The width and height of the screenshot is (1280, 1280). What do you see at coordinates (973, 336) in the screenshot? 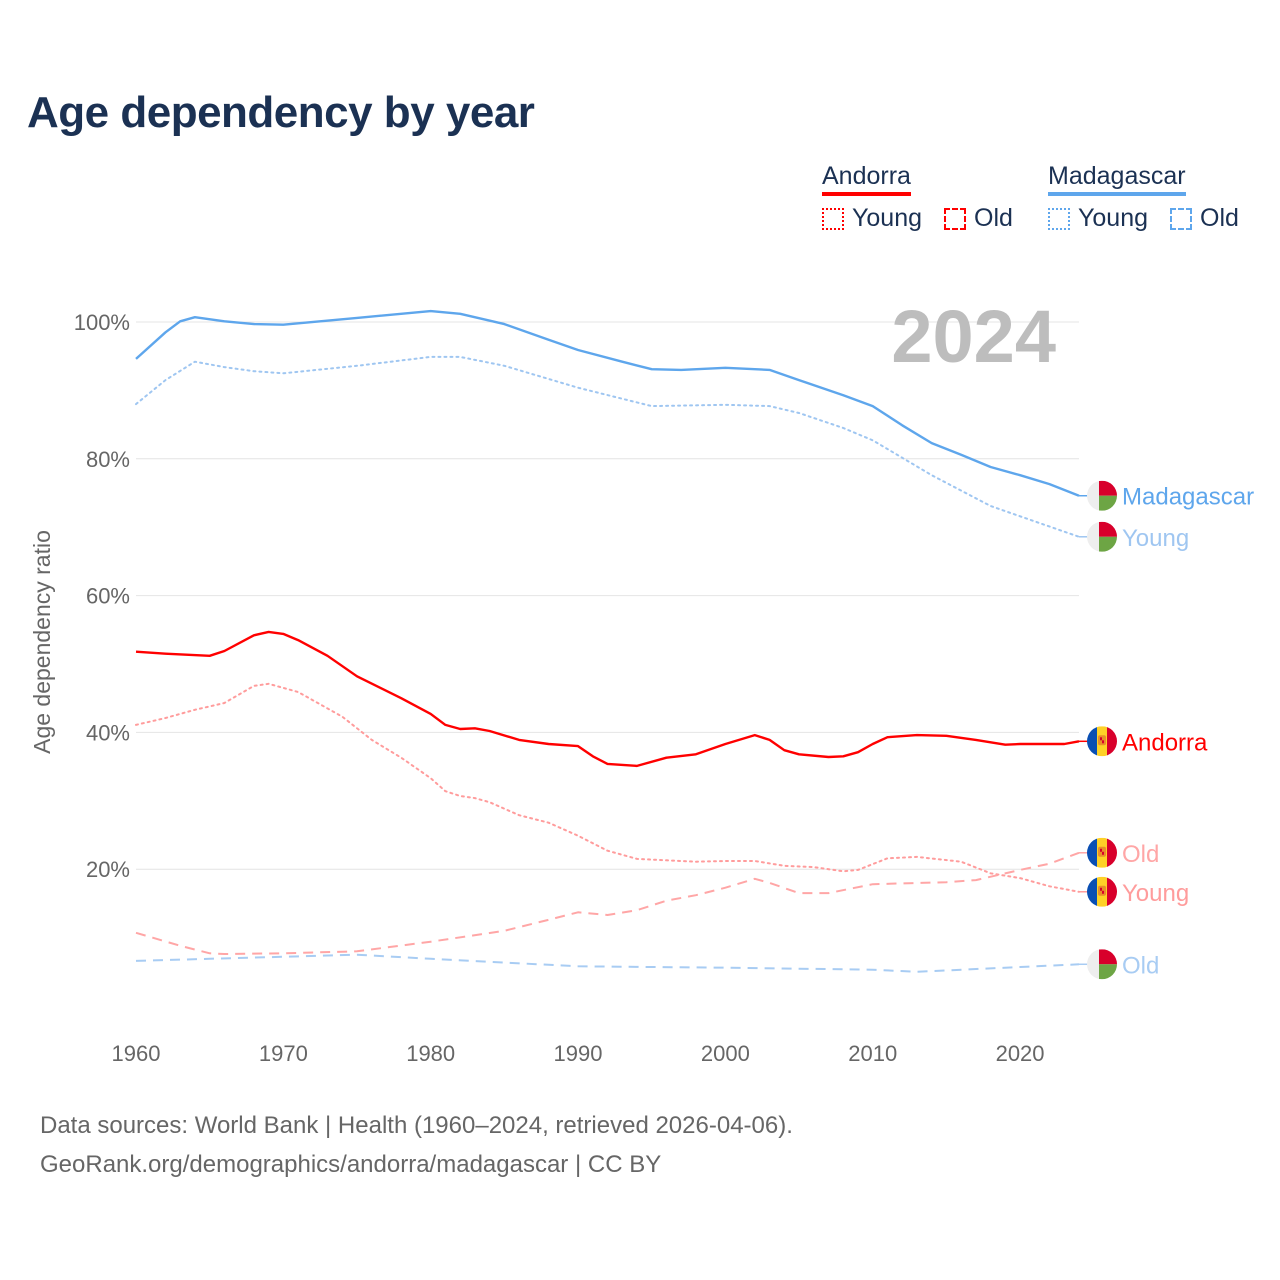
I see `year-annotation: 2024` at bounding box center [973, 336].